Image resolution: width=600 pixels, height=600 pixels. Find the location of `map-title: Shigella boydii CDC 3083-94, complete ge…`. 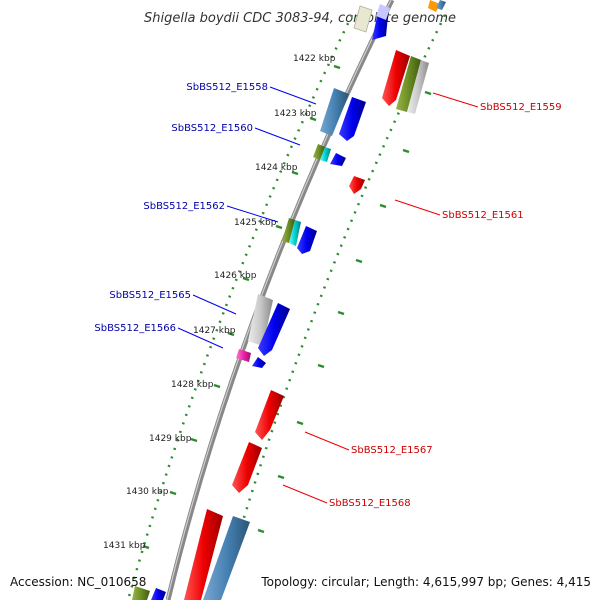

map-title: Shigella boydii CDC 3083-94, complete ge… is located at coordinates (300, 18).